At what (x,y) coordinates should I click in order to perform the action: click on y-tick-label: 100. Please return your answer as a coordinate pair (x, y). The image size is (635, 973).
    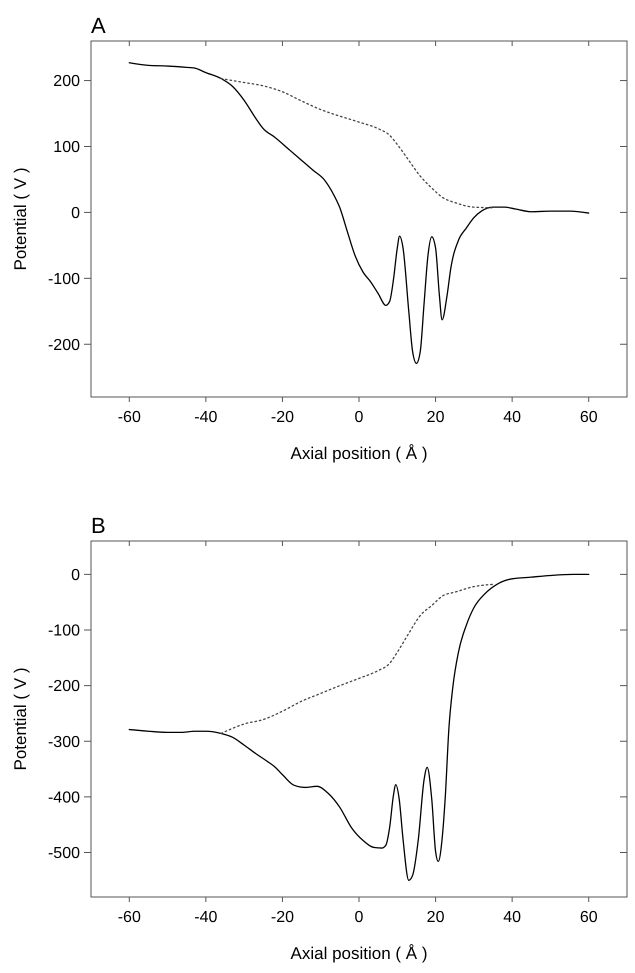
    Looking at the image, I should click on (66, 147).